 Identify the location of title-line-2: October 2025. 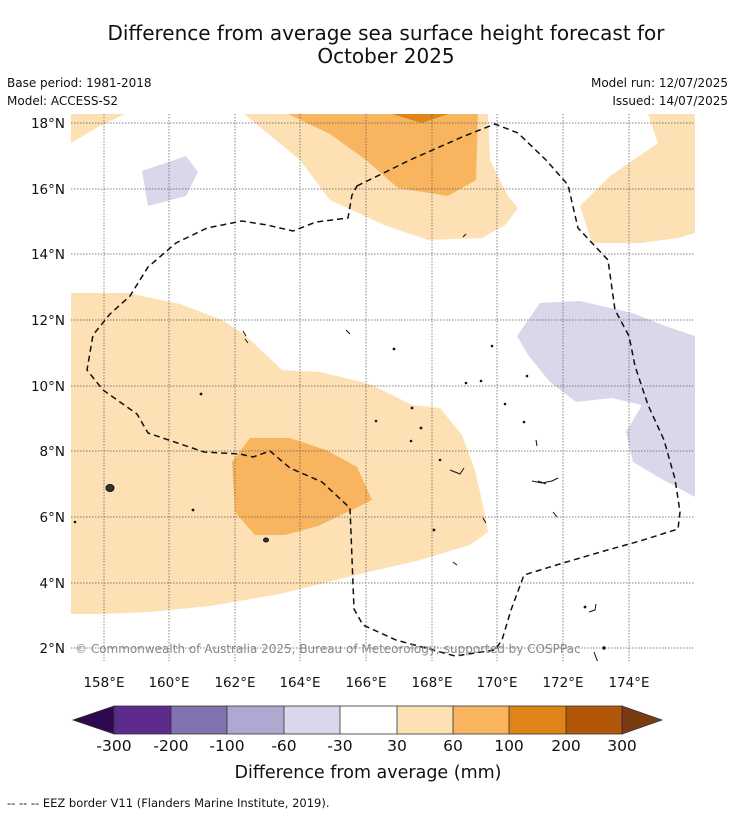
(386, 56).